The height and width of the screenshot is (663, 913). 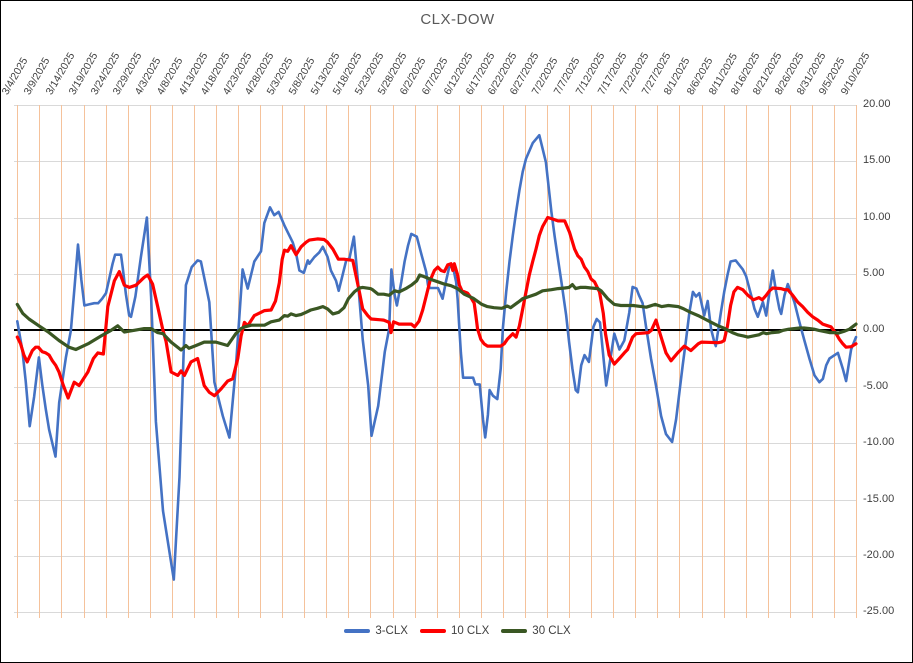 What do you see at coordinates (435, 330) in the screenshot?
I see `zero-axis-line` at bounding box center [435, 330].